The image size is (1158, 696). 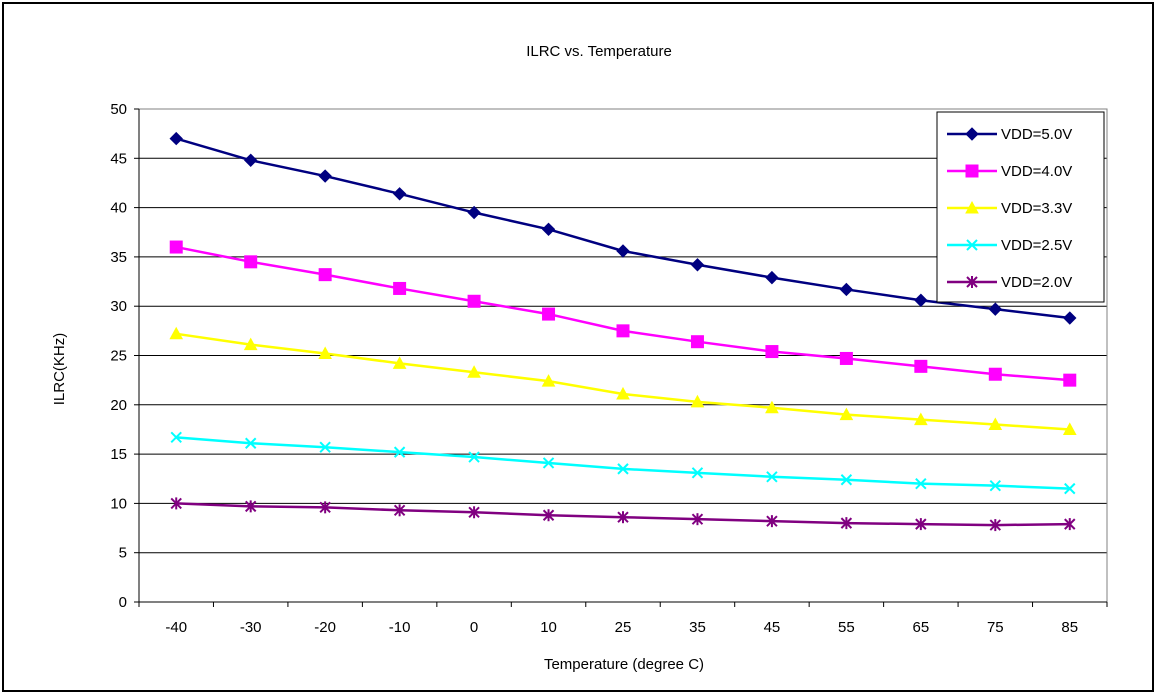 I want to click on legend-label: VDD=2.0V, so click(x=1036, y=282).